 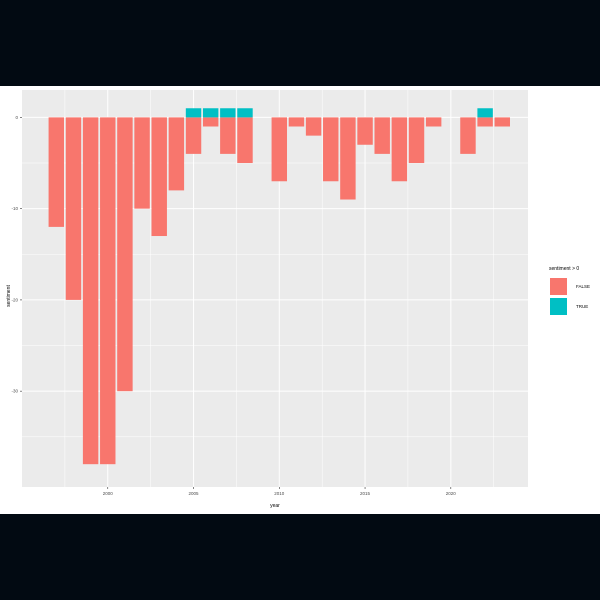 What do you see at coordinates (14, 391) in the screenshot?
I see `y-tick-label: -30` at bounding box center [14, 391].